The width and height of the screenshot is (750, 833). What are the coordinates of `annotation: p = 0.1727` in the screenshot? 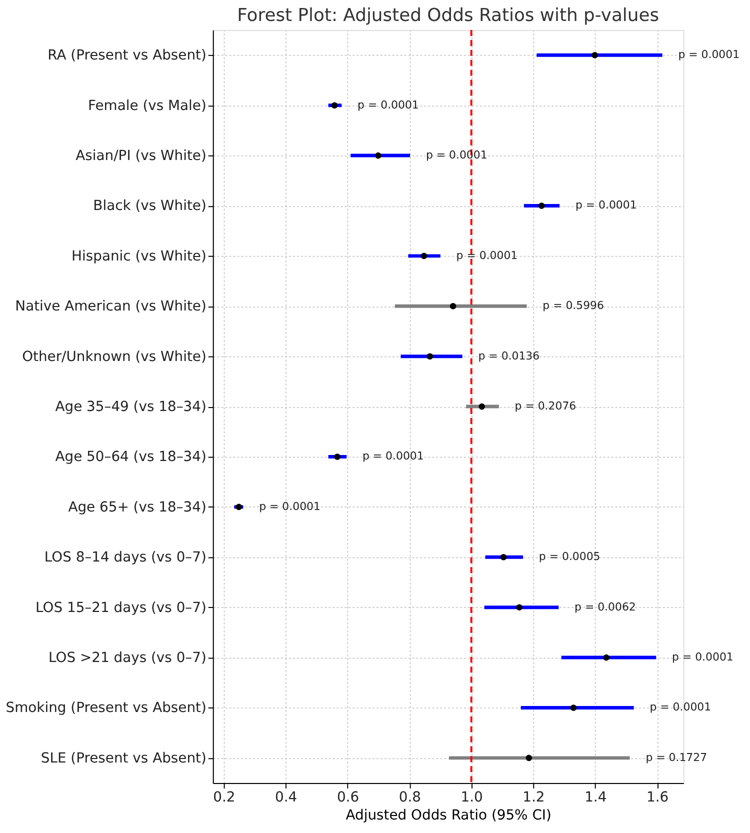 It's located at (677, 757).